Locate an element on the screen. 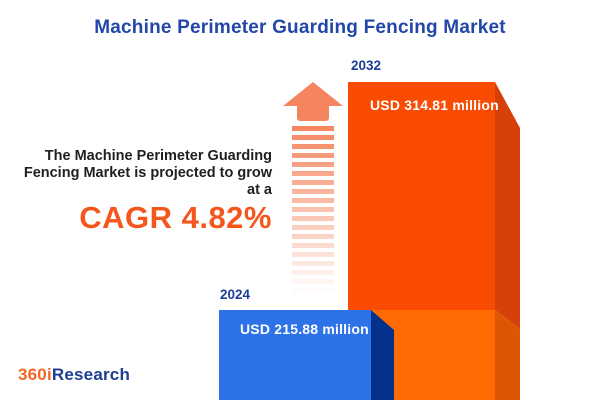  brand-logo-360i: 360i is located at coordinates (35, 374).